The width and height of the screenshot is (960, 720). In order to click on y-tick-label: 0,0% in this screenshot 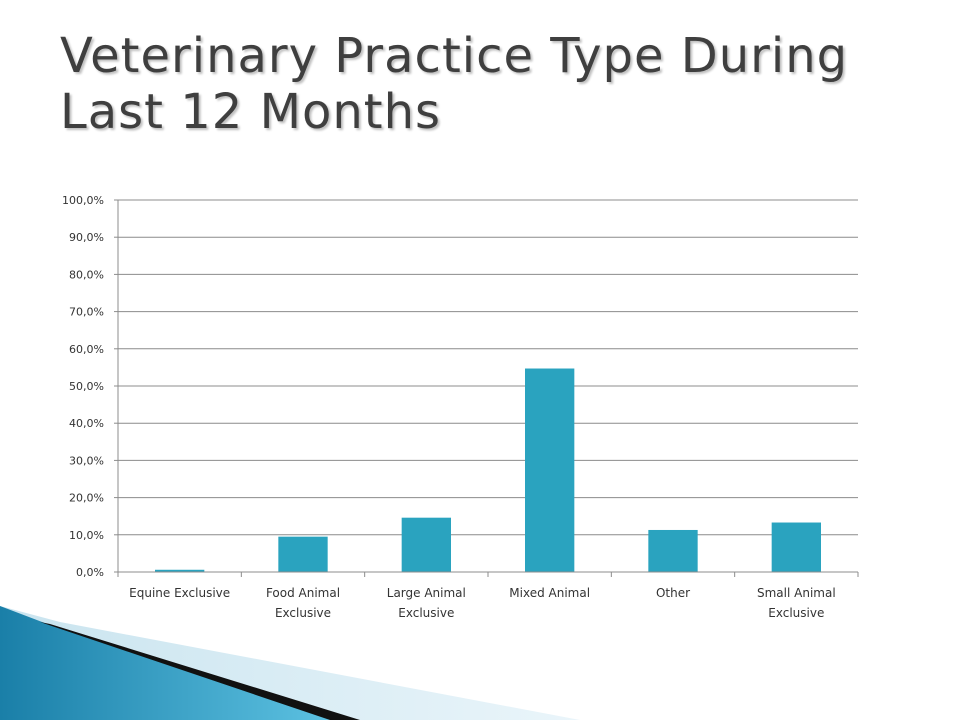, I will do `click(90, 572)`.